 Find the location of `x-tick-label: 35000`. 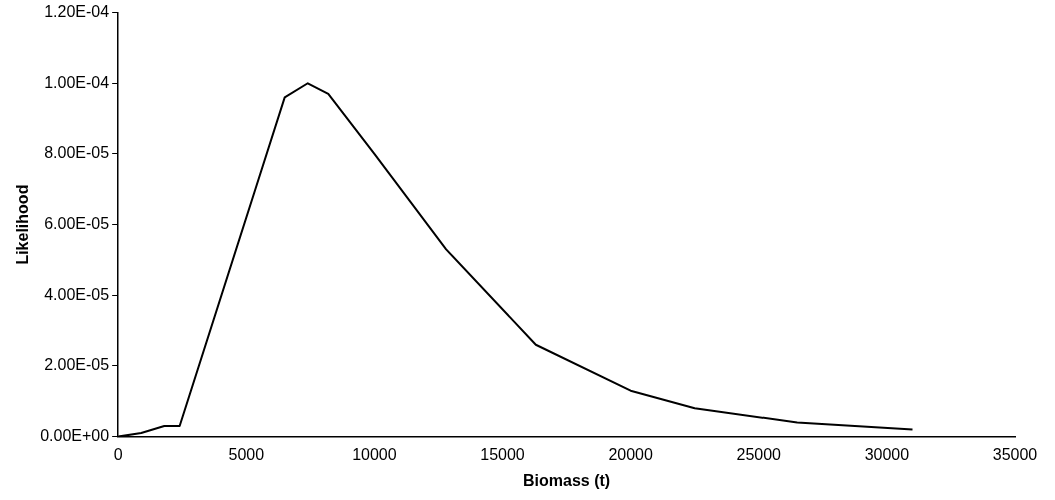

x-tick-label: 35000 is located at coordinates (1015, 454).